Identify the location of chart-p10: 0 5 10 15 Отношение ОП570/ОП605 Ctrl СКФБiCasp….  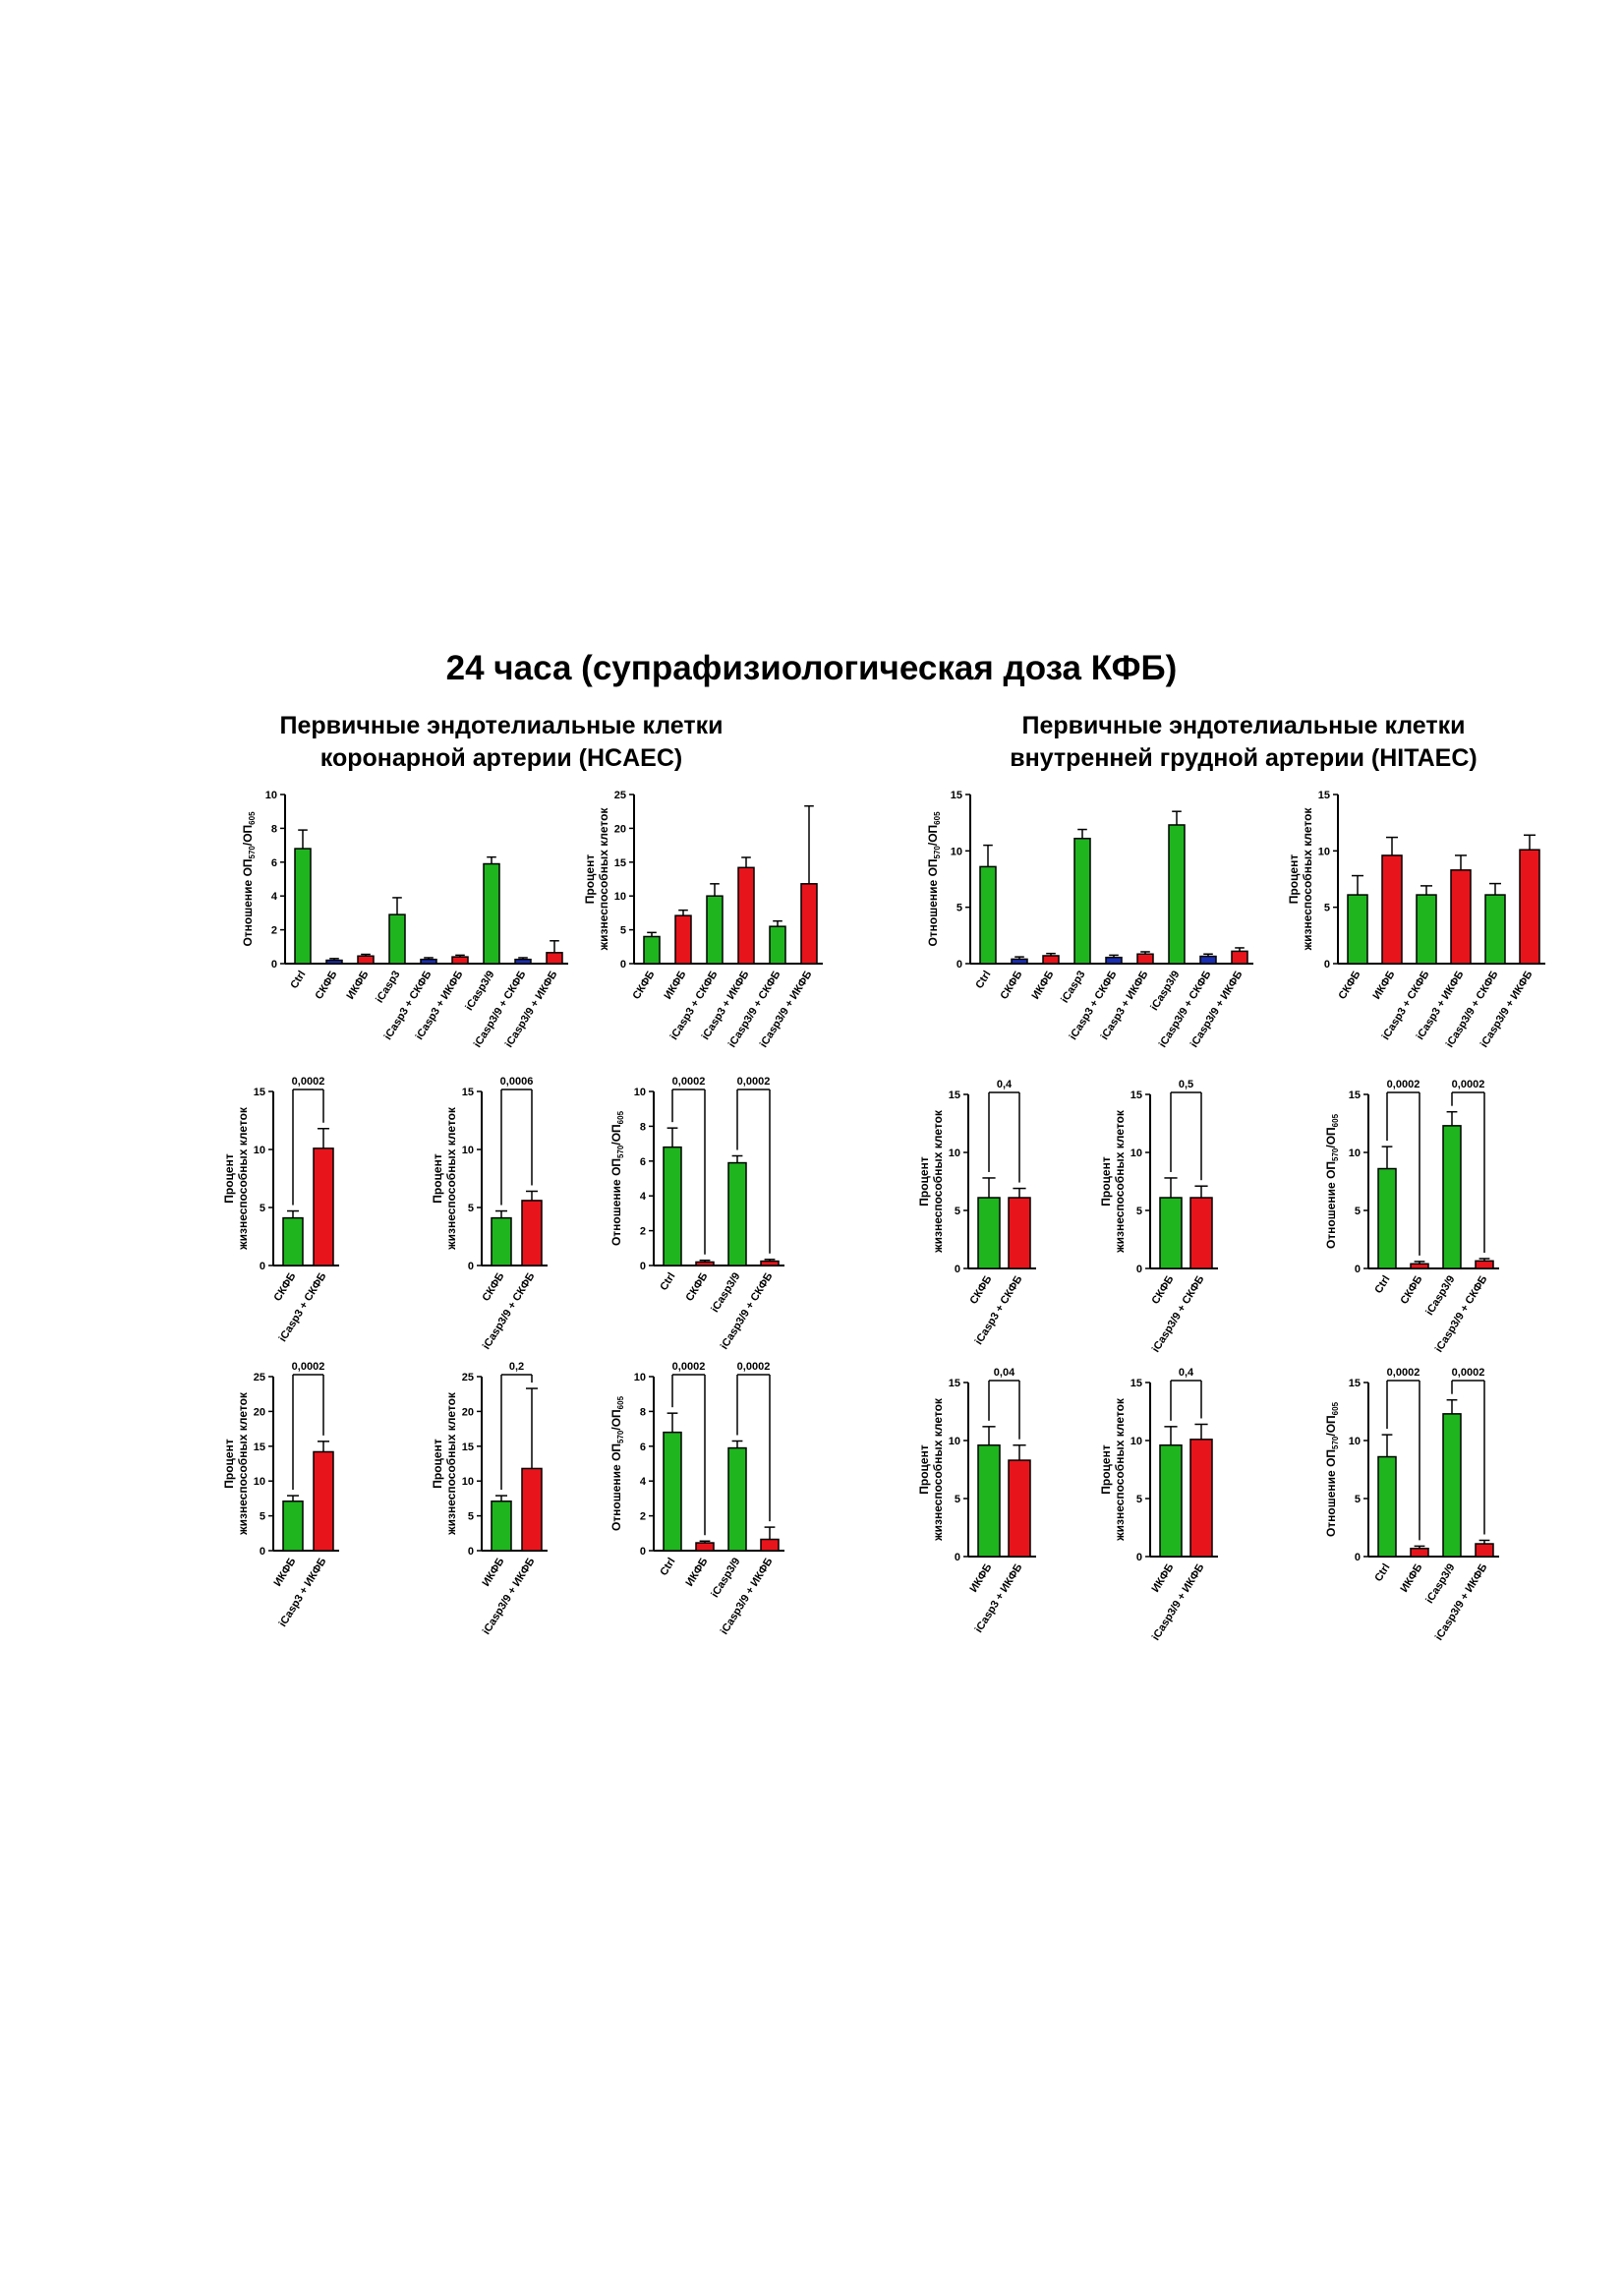
(1411, 1217).